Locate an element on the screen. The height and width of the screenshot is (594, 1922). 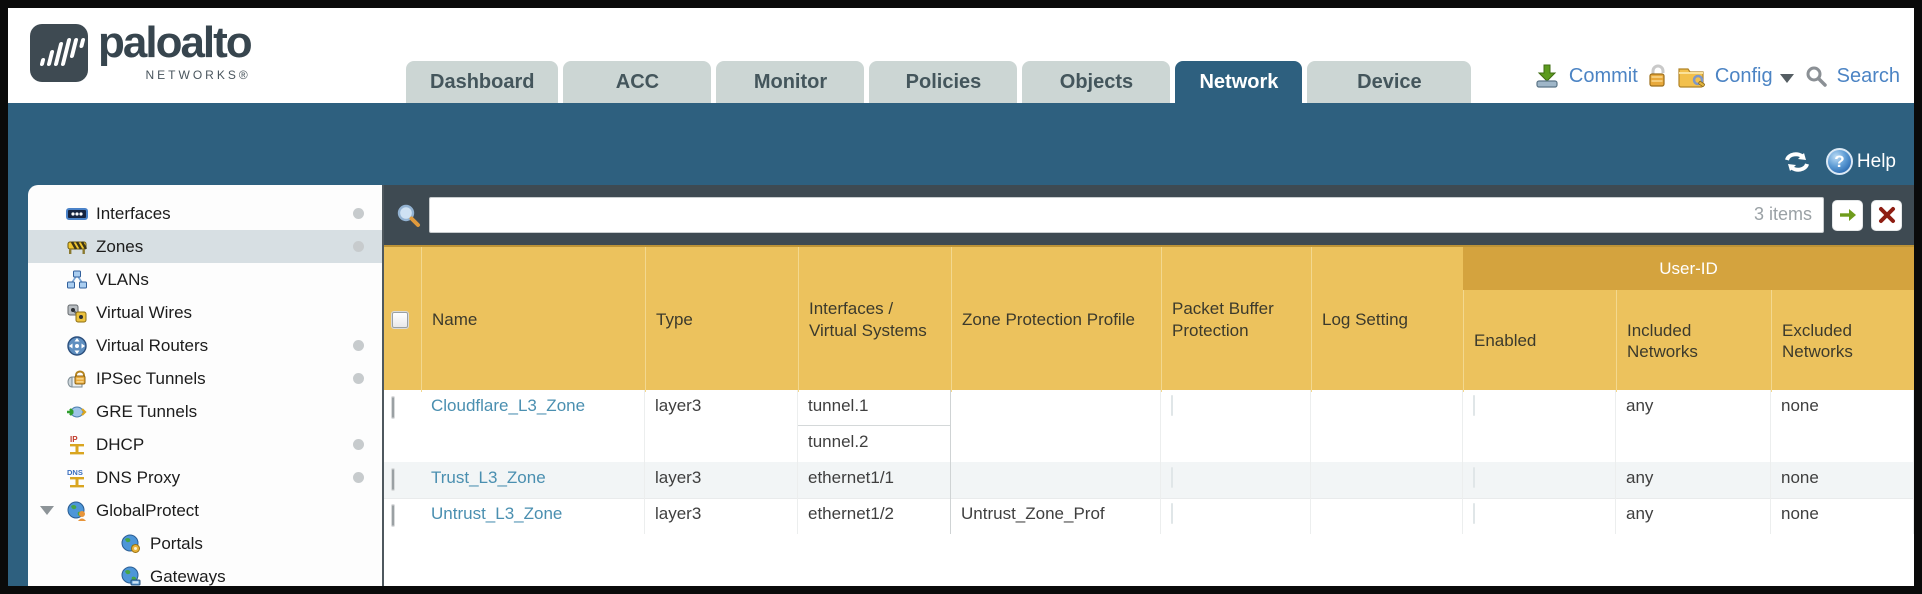
sidebar-item-interfaces: Interfaces is located at coordinates (205, 213).